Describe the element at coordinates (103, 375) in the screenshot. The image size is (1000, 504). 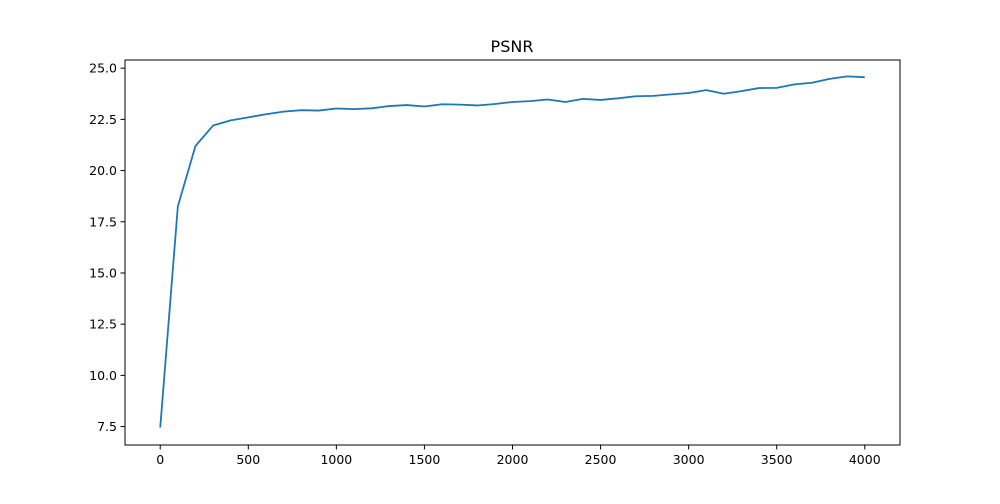
I see `y-tick-label: 10.0` at that location.